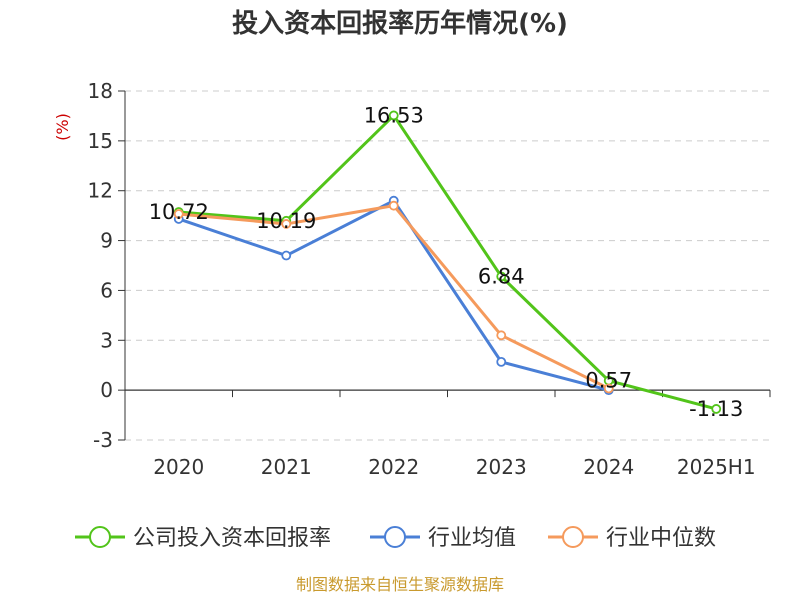  I want to click on data-label: 10.72, so click(179, 212).